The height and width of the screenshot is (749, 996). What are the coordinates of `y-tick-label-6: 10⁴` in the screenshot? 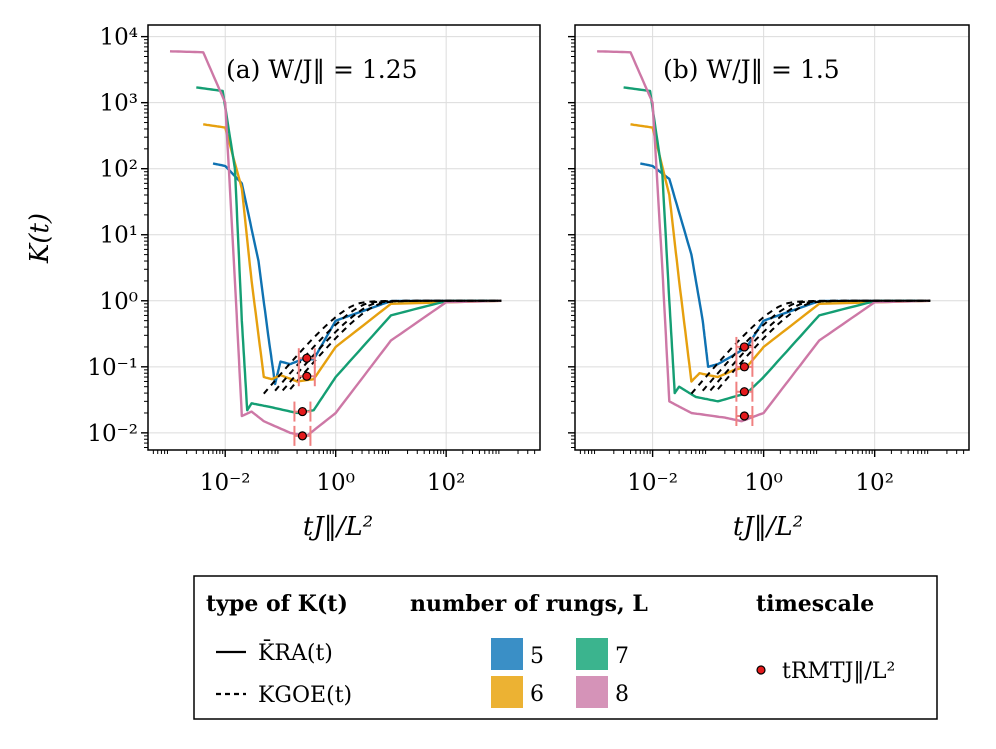 It's located at (119, 38).